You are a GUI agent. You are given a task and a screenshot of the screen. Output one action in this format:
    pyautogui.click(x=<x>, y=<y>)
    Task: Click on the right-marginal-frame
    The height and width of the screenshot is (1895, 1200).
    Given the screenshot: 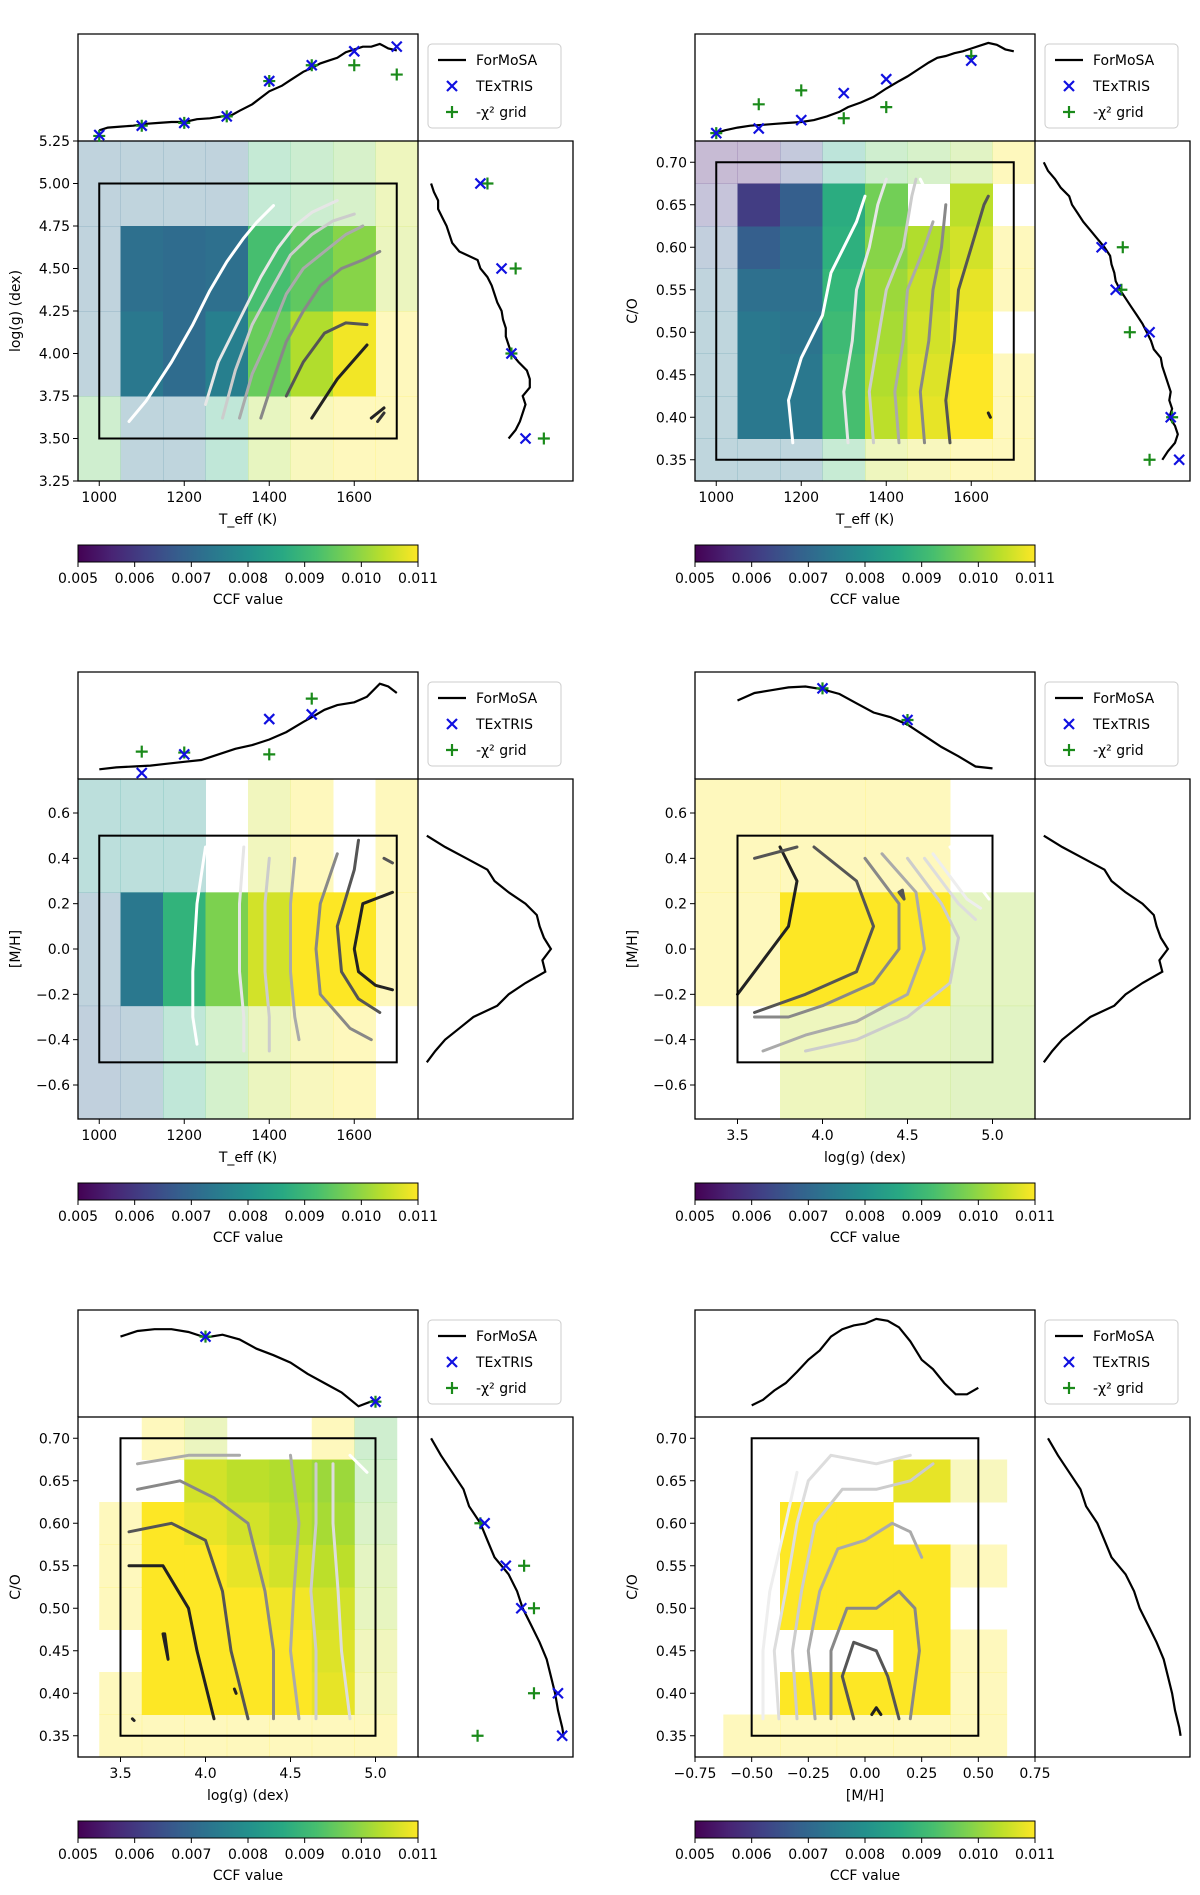 What is the action you would take?
    pyautogui.click(x=1113, y=311)
    